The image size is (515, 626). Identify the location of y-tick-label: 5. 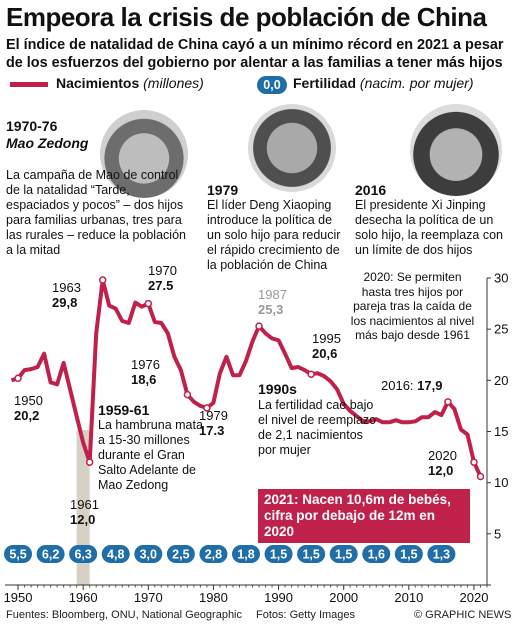
(497, 533).